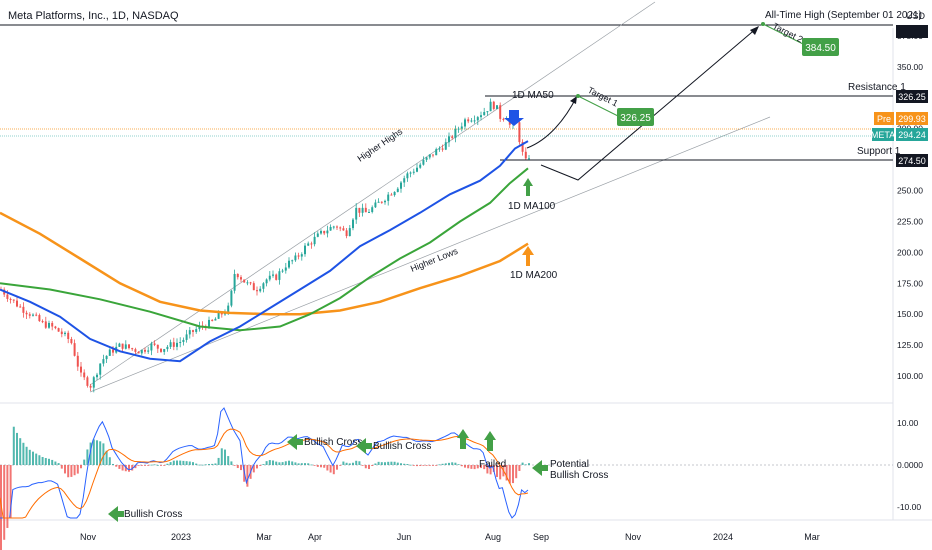  What do you see at coordinates (912, 31) in the screenshot?
I see `ath-price-badge` at bounding box center [912, 31].